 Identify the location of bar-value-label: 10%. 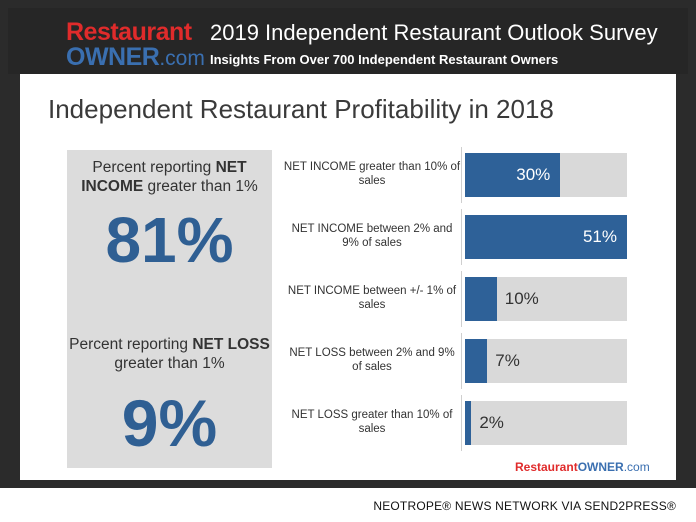
(521, 298).